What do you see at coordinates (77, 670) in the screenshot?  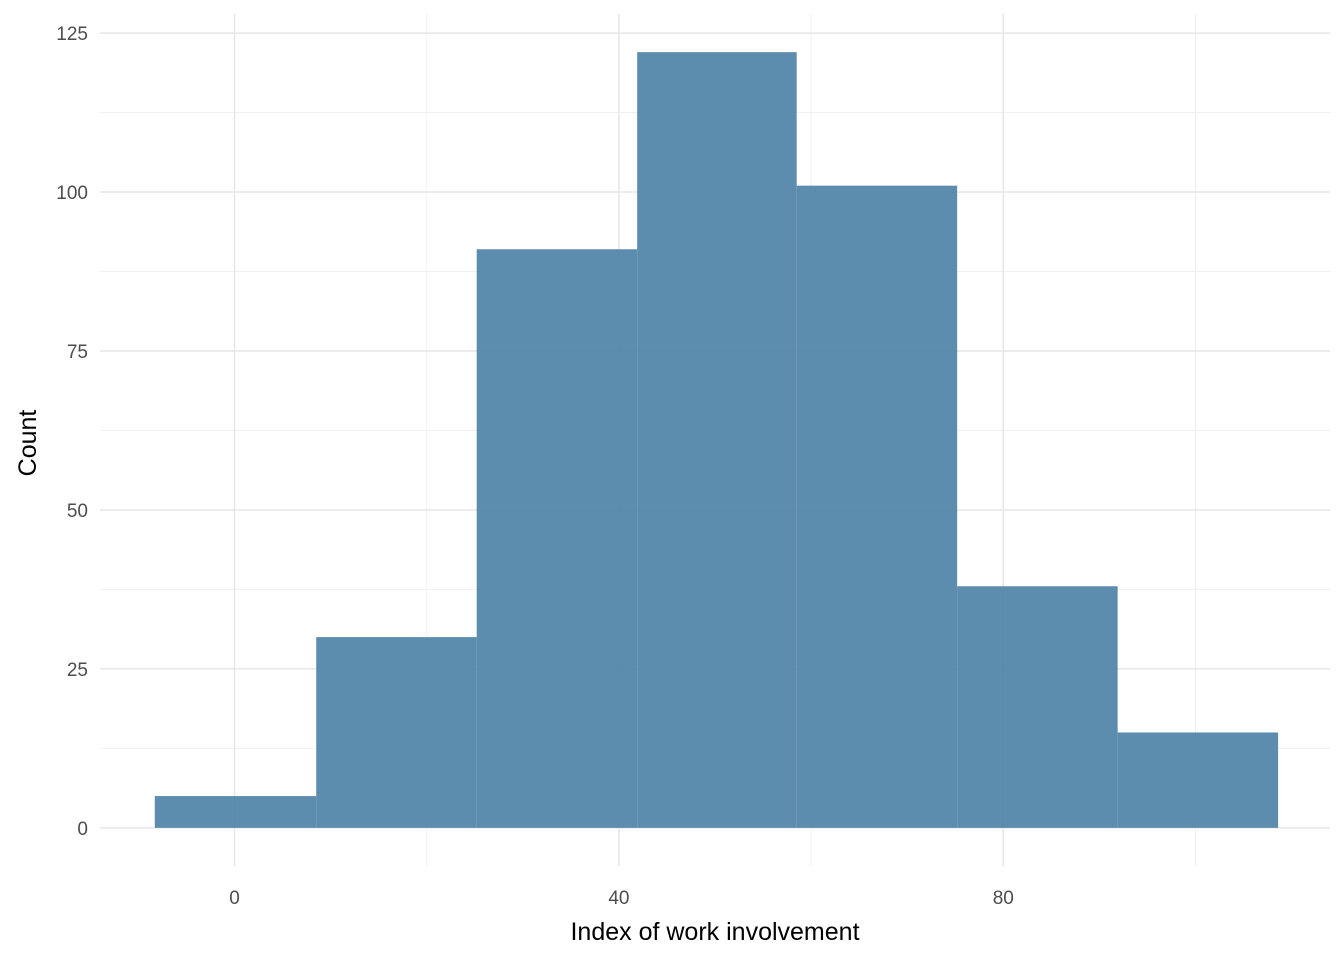 I see `y-tick-label: 25` at bounding box center [77, 670].